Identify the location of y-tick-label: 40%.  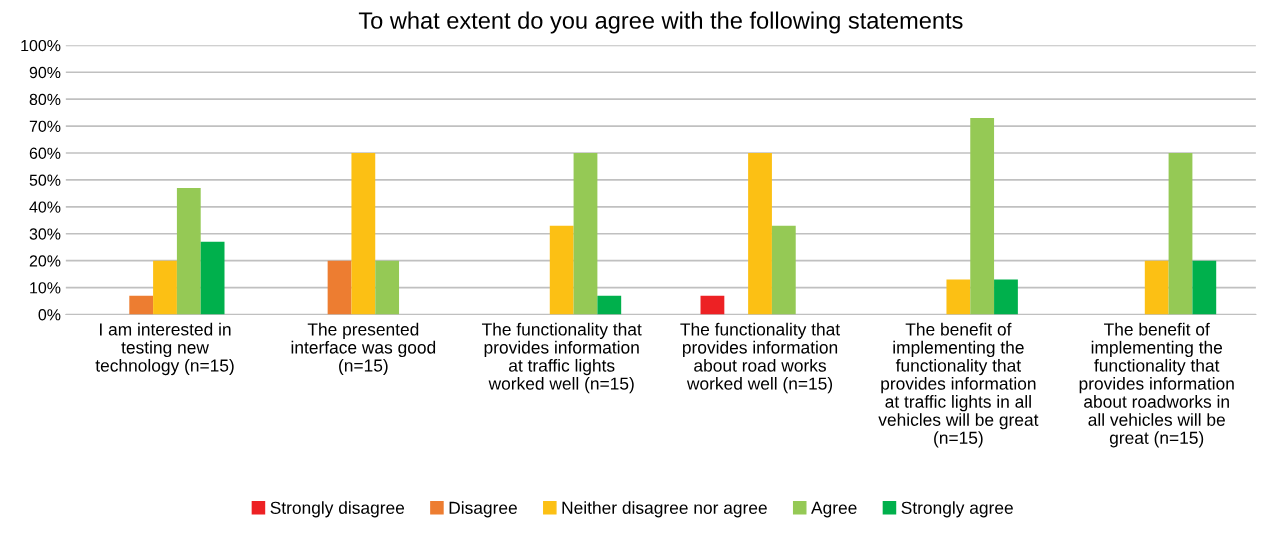
(45, 207).